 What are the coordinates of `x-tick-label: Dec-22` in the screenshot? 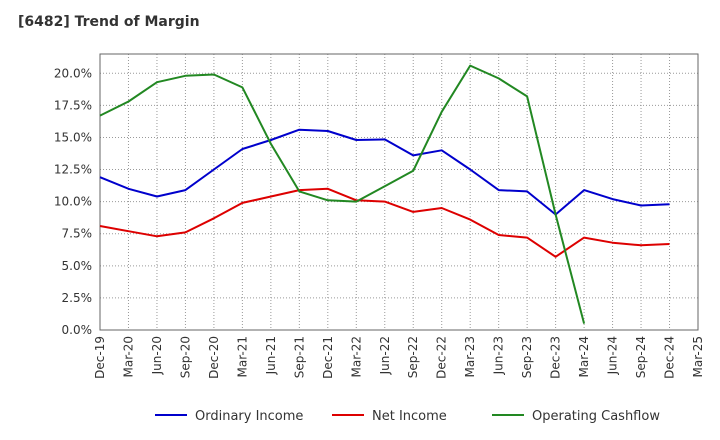 It's located at (442, 357).